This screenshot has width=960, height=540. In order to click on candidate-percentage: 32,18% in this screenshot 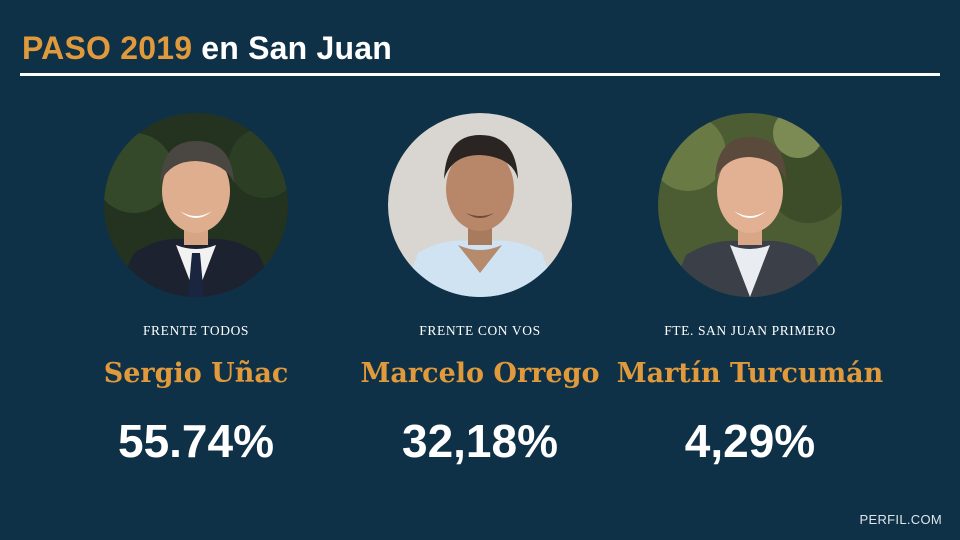, I will do `click(479, 441)`.